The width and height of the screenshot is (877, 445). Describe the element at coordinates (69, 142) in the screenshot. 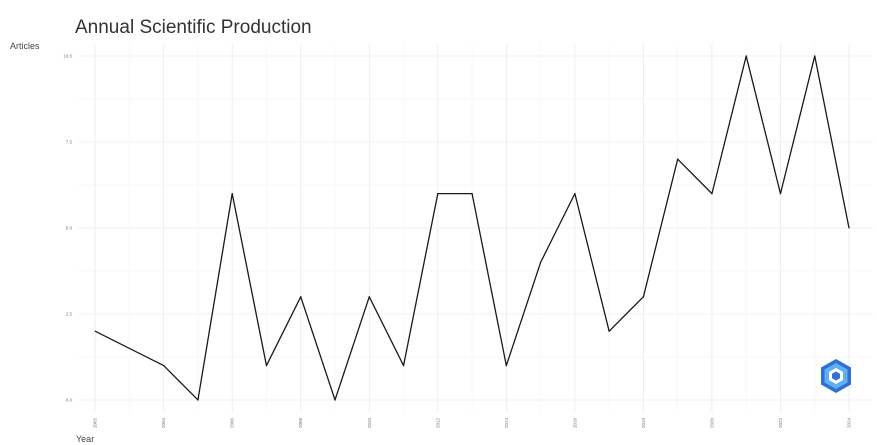

I see `y-tick-label: 7.5` at that location.